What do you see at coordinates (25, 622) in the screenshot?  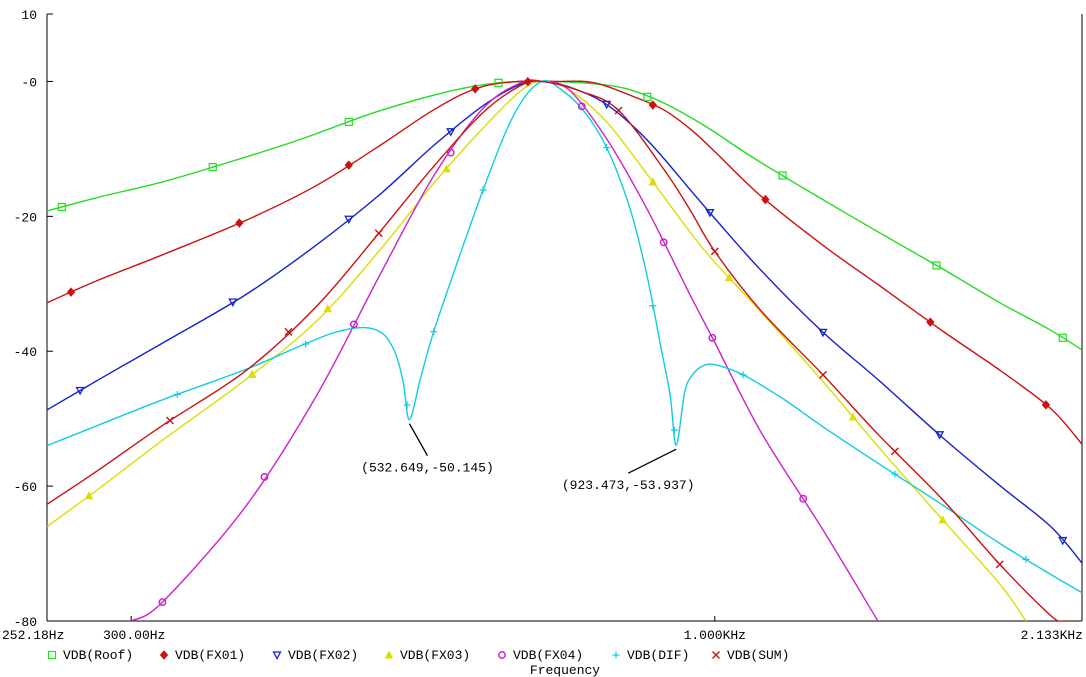 I see `y-tick-label: -80` at bounding box center [25, 622].